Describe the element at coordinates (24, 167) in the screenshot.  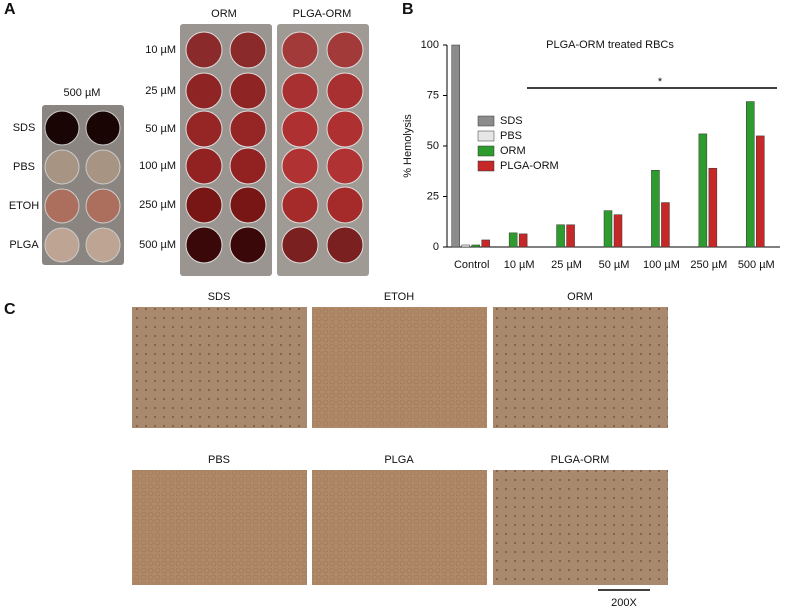
I see `row-label: PBS` at that location.